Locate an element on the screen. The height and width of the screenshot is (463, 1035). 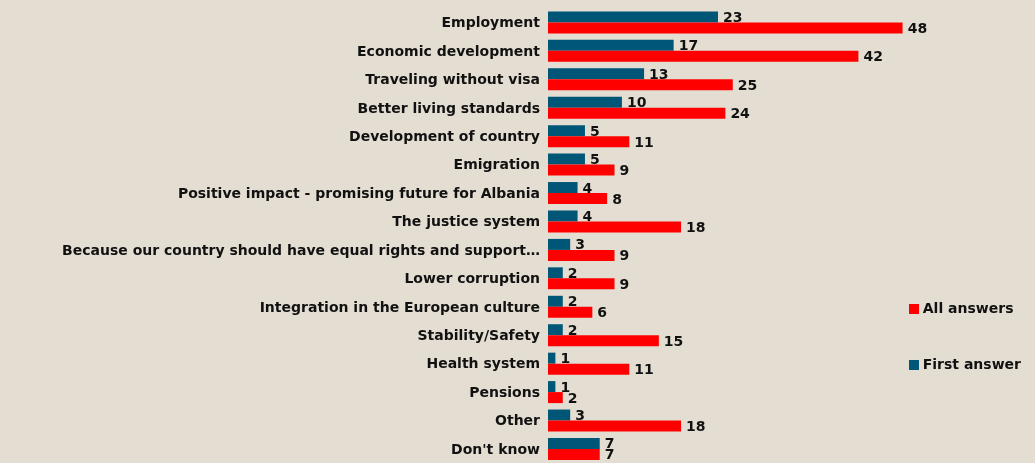
data-label: 1 is located at coordinates (565, 358).